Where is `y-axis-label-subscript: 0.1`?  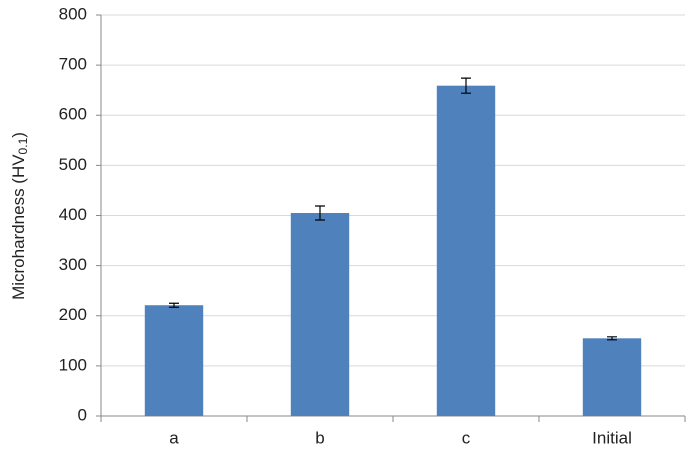 y-axis-label-subscript: 0.1 is located at coordinates (23, 145).